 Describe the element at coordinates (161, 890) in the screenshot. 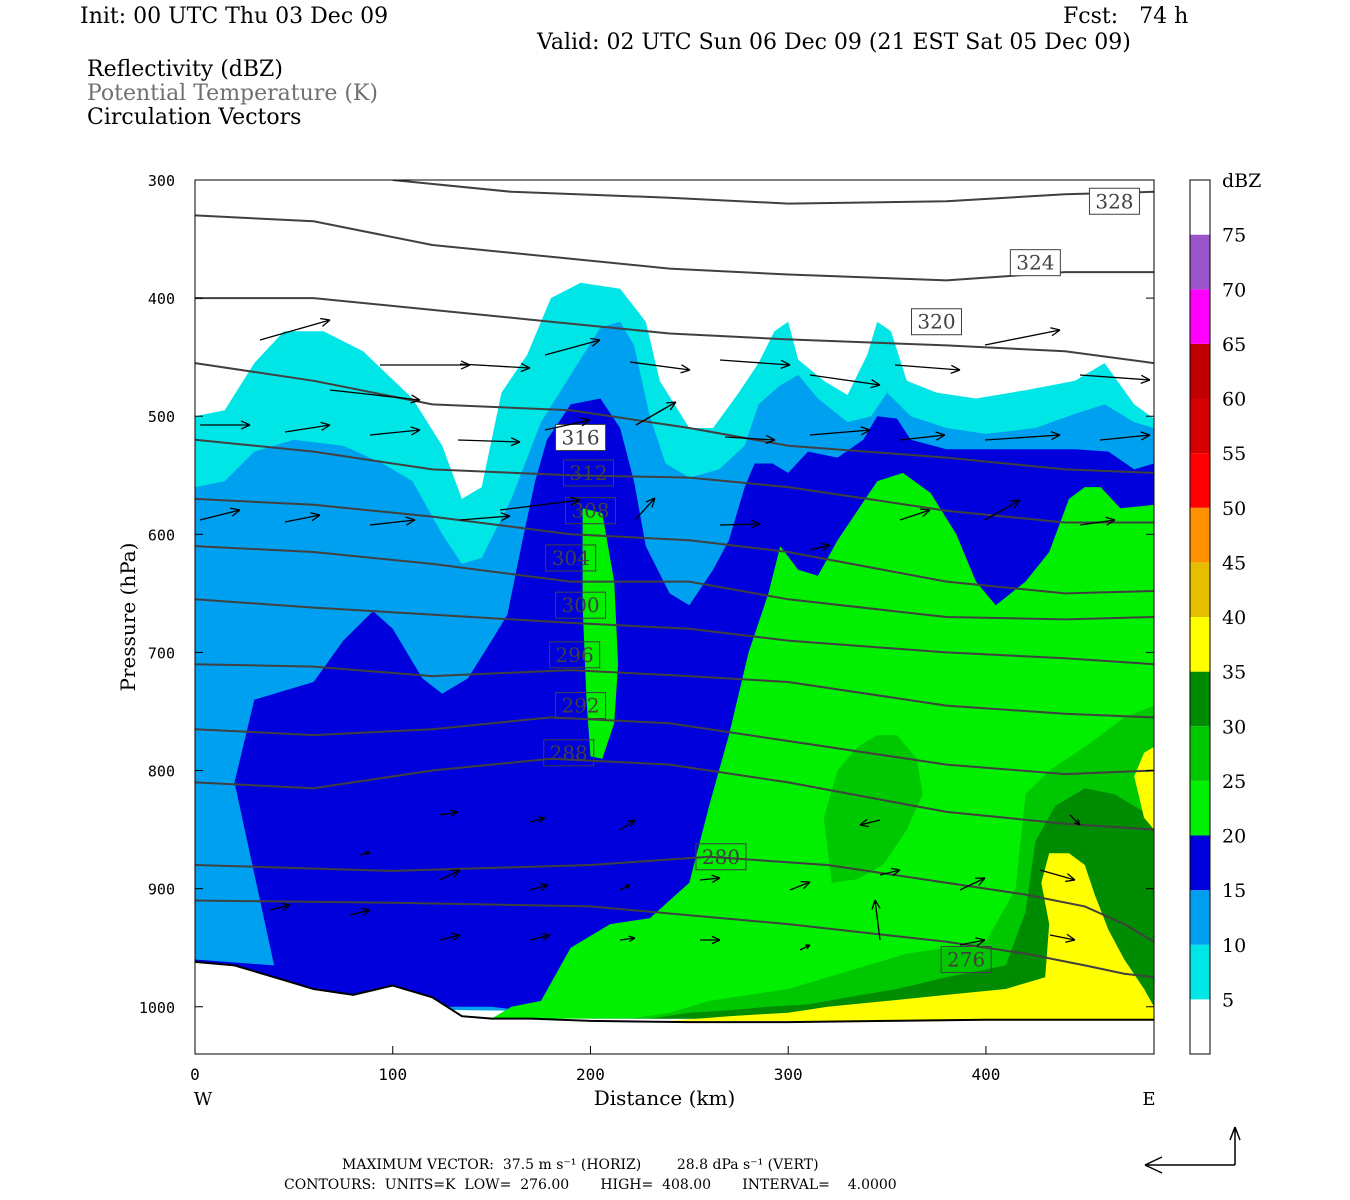

I see `y-tick-label: 900` at that location.